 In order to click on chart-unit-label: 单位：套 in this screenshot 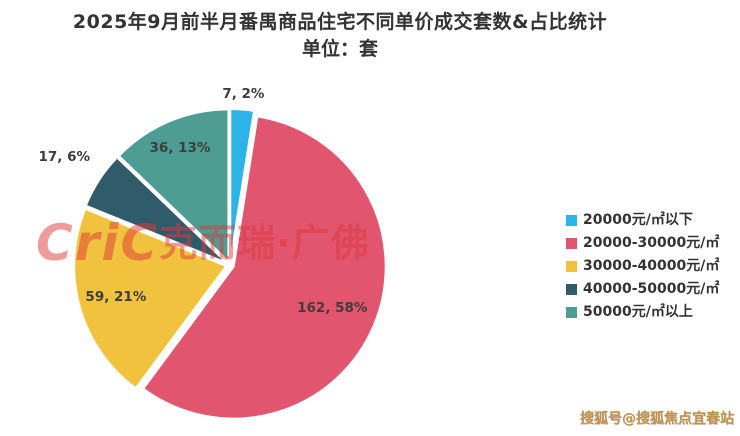, I will do `click(339, 49)`.